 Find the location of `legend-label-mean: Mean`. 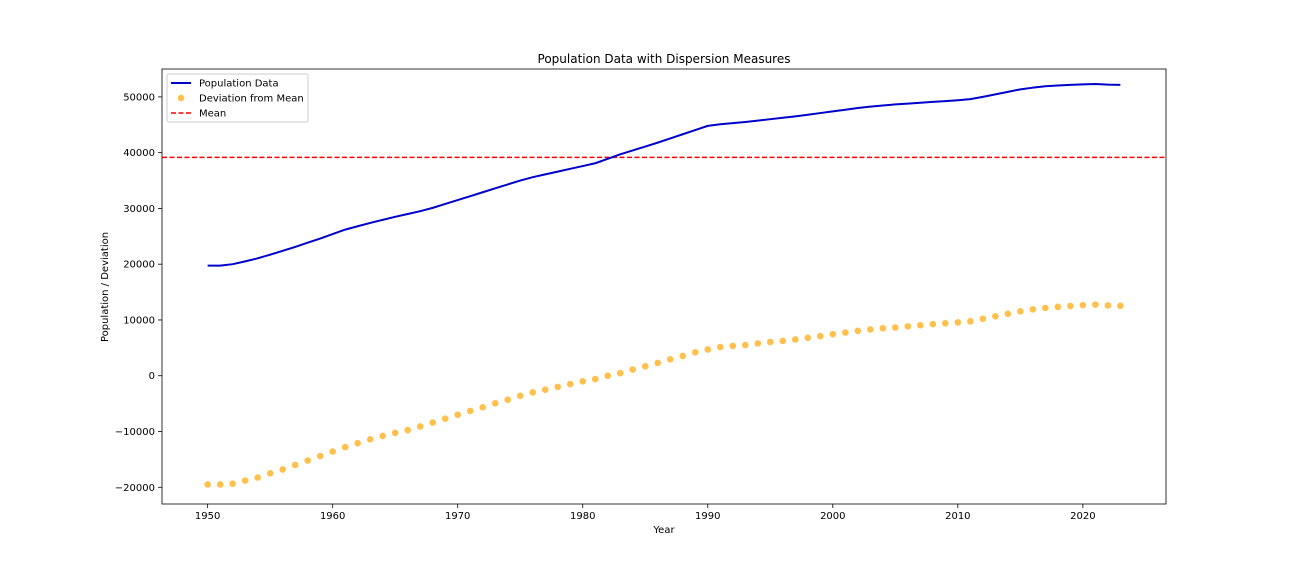

legend-label-mean: Mean is located at coordinates (212, 114).